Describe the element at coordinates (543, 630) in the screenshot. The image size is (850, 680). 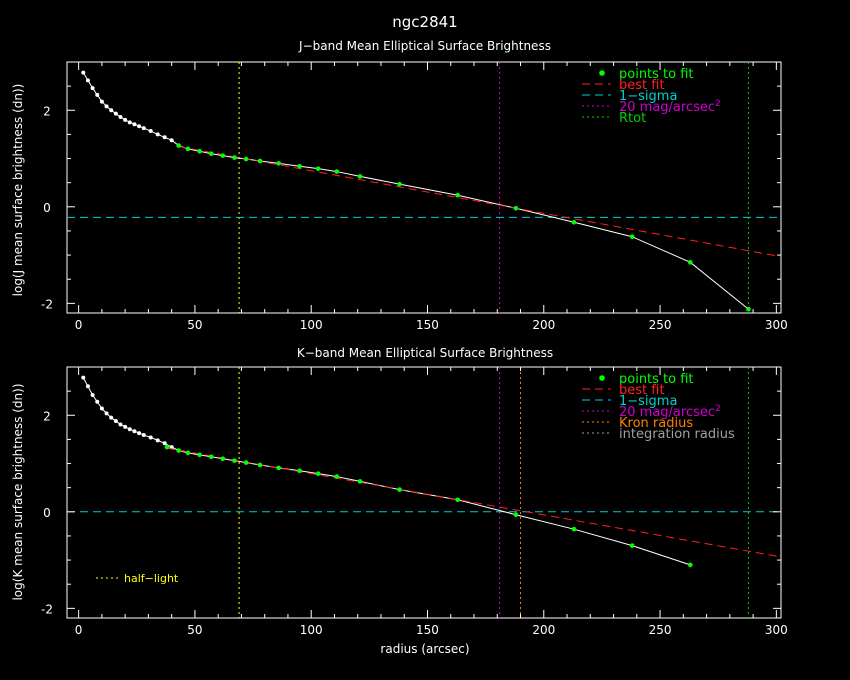
I see `k-band-xtick-label: 200` at that location.